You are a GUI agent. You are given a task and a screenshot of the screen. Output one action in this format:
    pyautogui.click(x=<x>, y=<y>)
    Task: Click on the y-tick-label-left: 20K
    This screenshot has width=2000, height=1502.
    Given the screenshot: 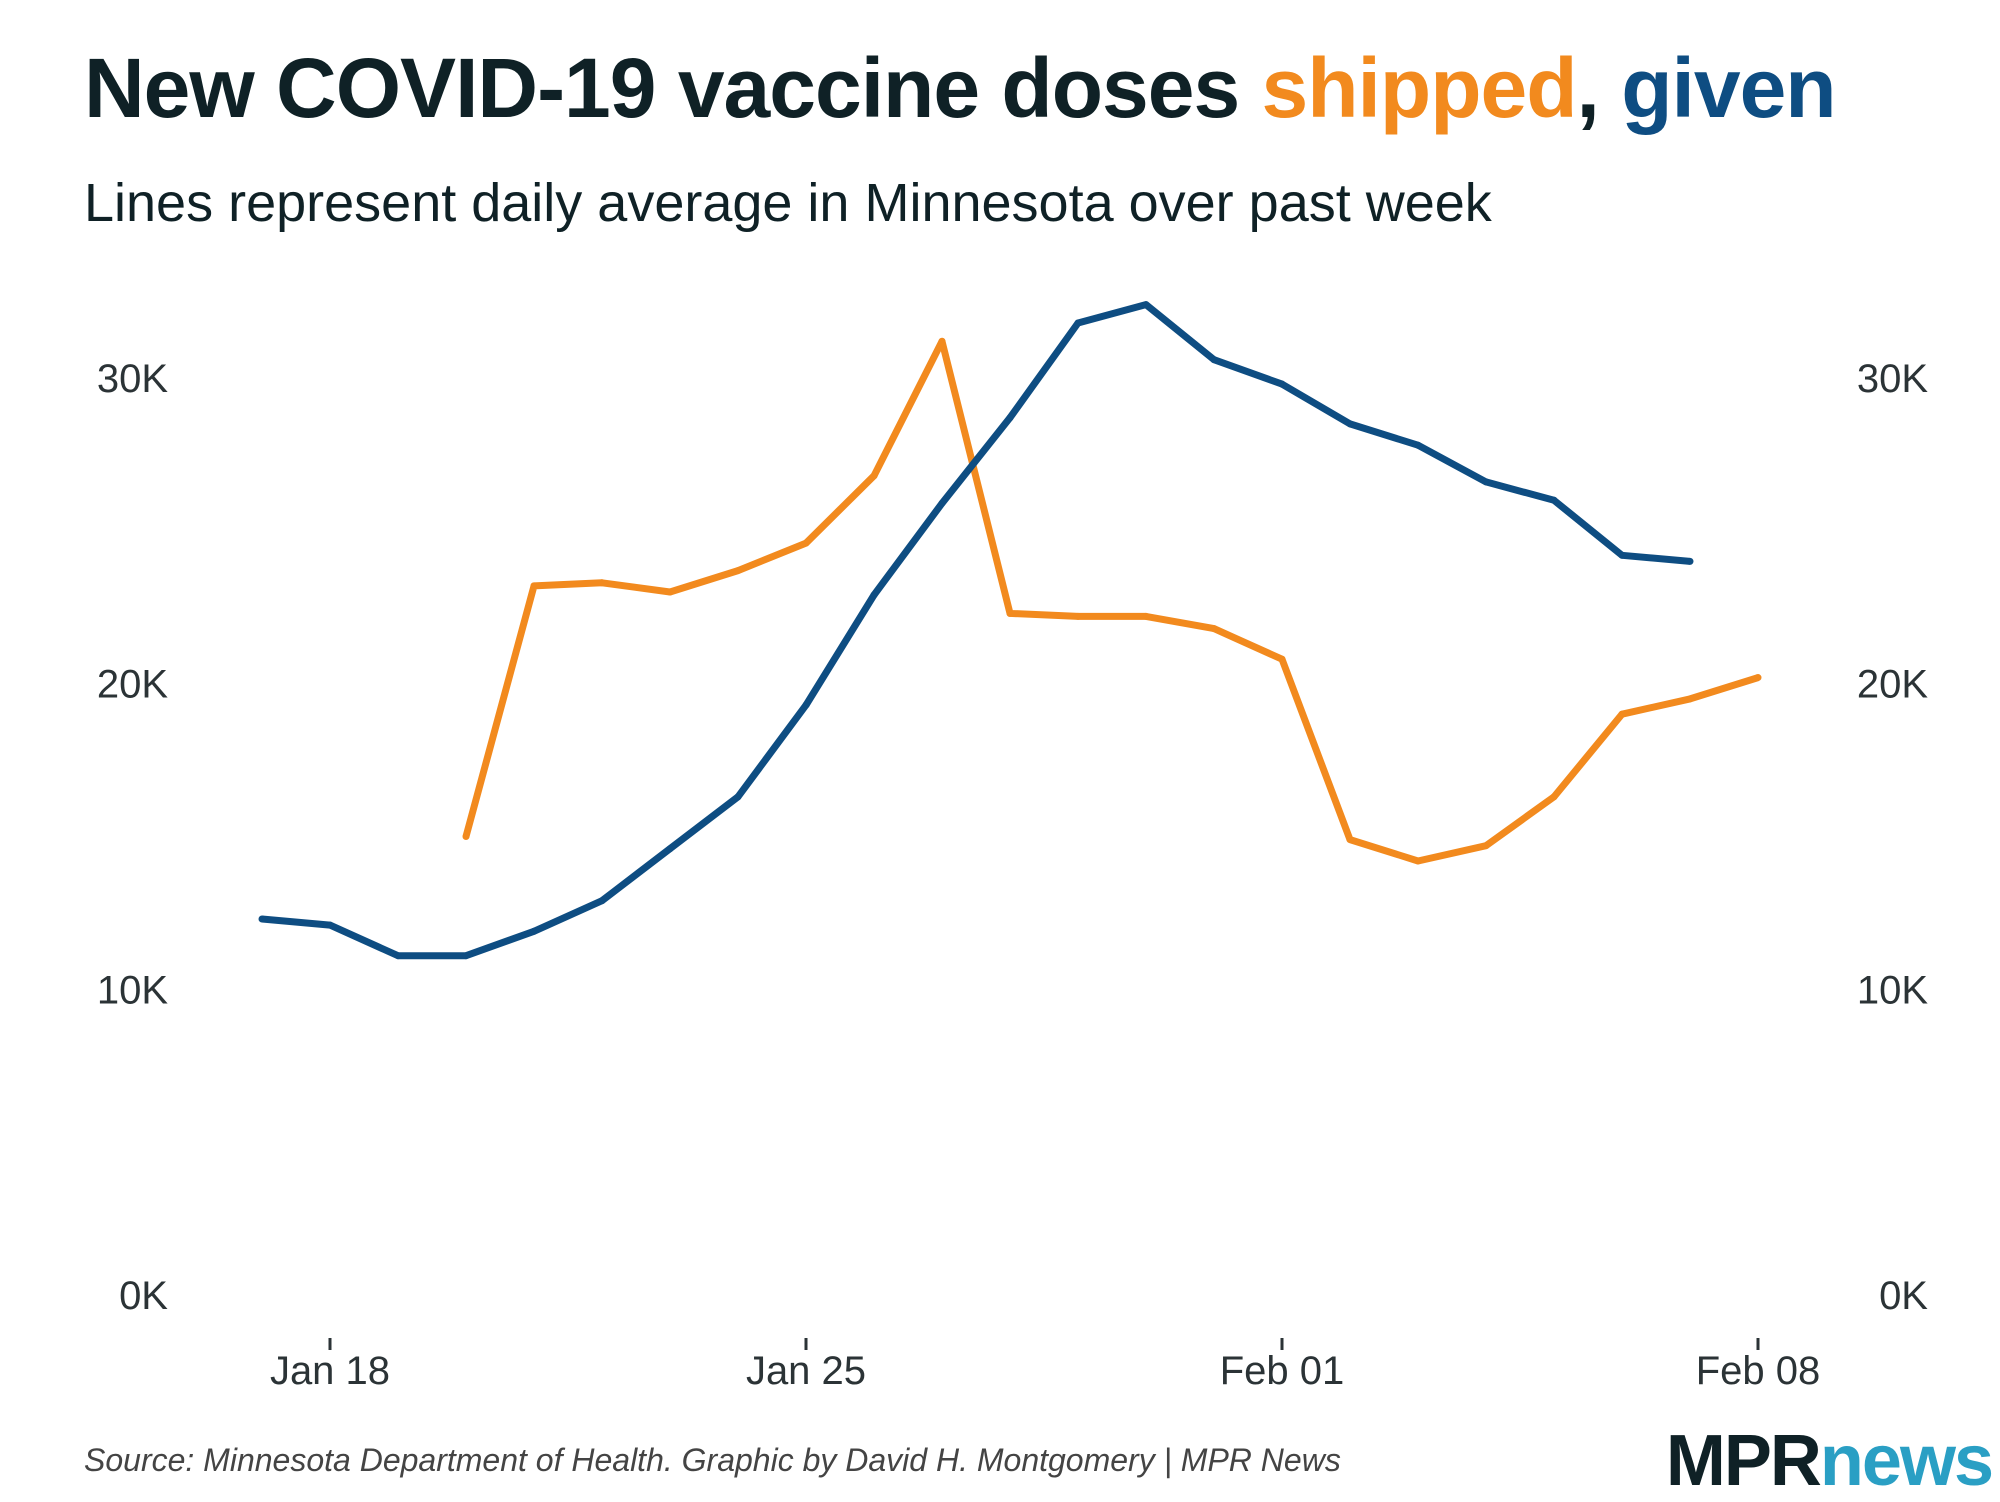 What is the action you would take?
    pyautogui.click(x=132, y=685)
    